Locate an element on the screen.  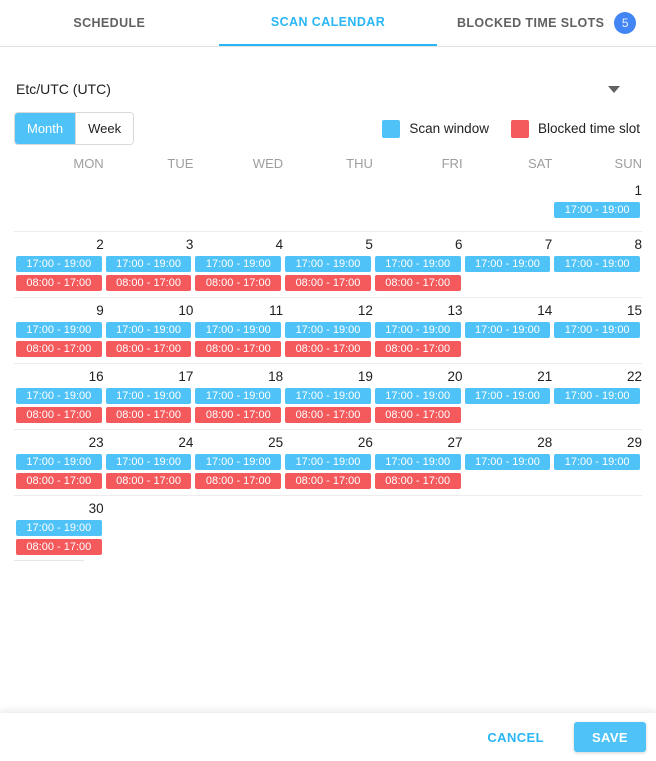
legend-item-scan-window: Scan window is located at coordinates (435, 128).